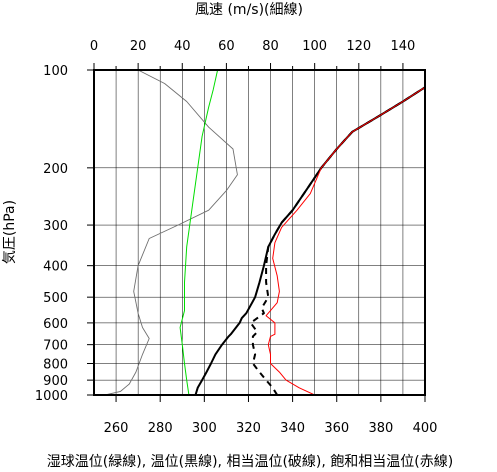  What do you see at coordinates (10, 232) in the screenshot?
I see `y-axis-title: 気圧(hPa)` at bounding box center [10, 232].